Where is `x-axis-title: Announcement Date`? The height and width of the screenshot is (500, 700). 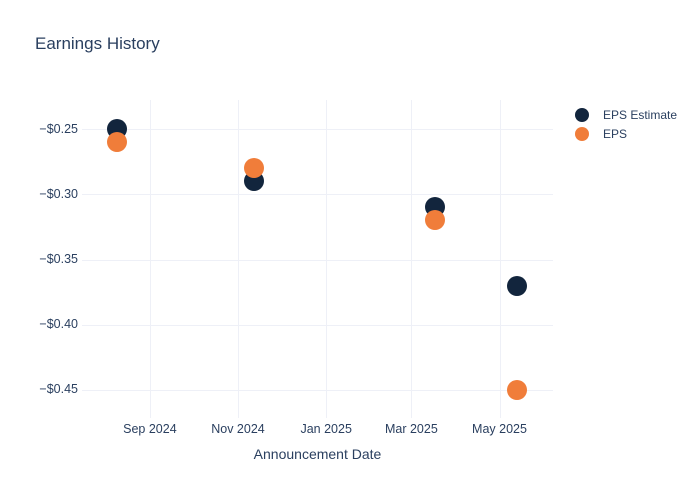
x-axis-title: Announcement Date is located at coordinates (317, 454).